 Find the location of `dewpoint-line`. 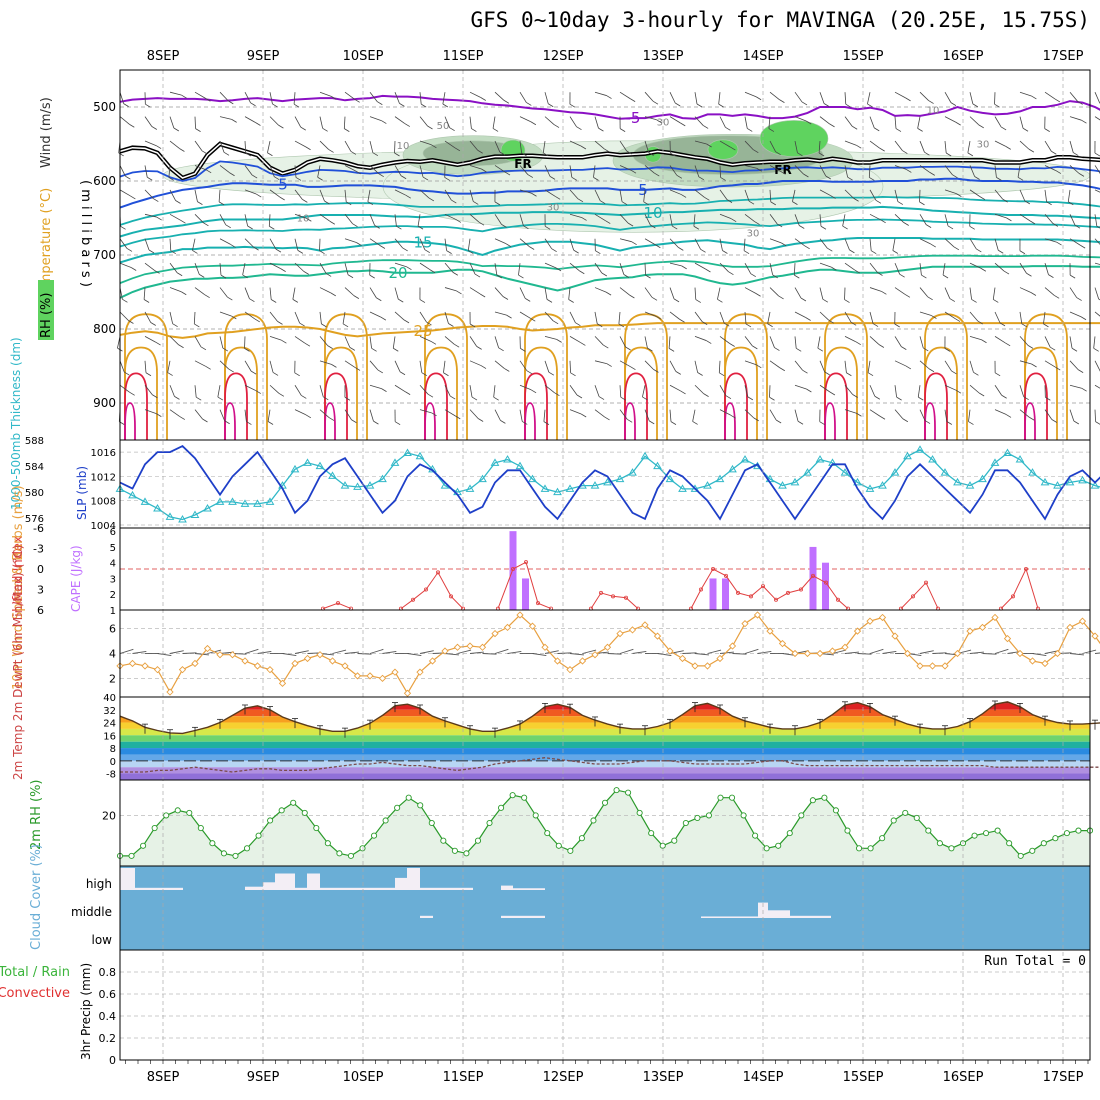

dewpoint-line is located at coordinates (610, 765).